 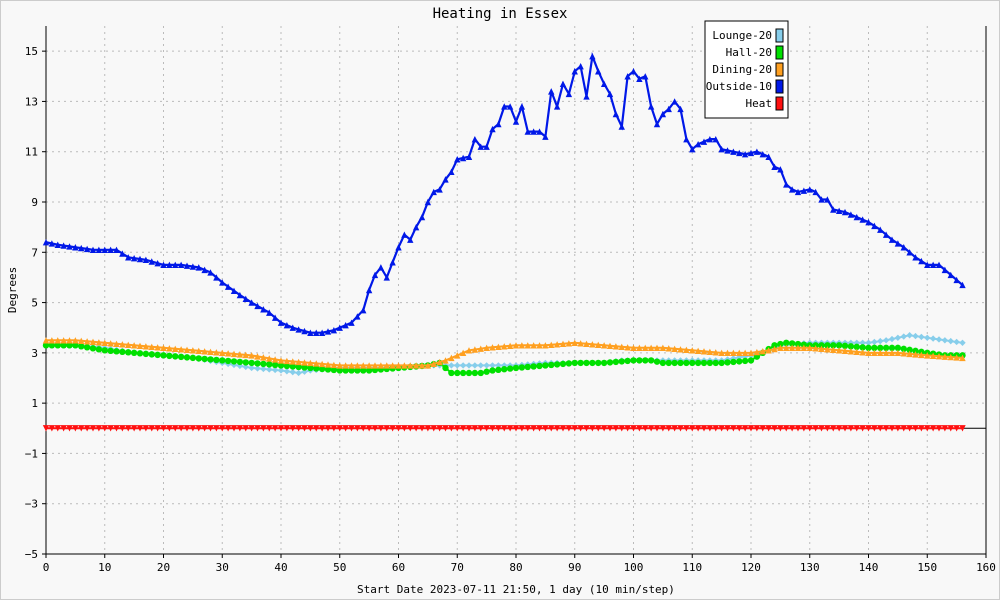 I want to click on x-tick-label: 130, so click(x=810, y=567).